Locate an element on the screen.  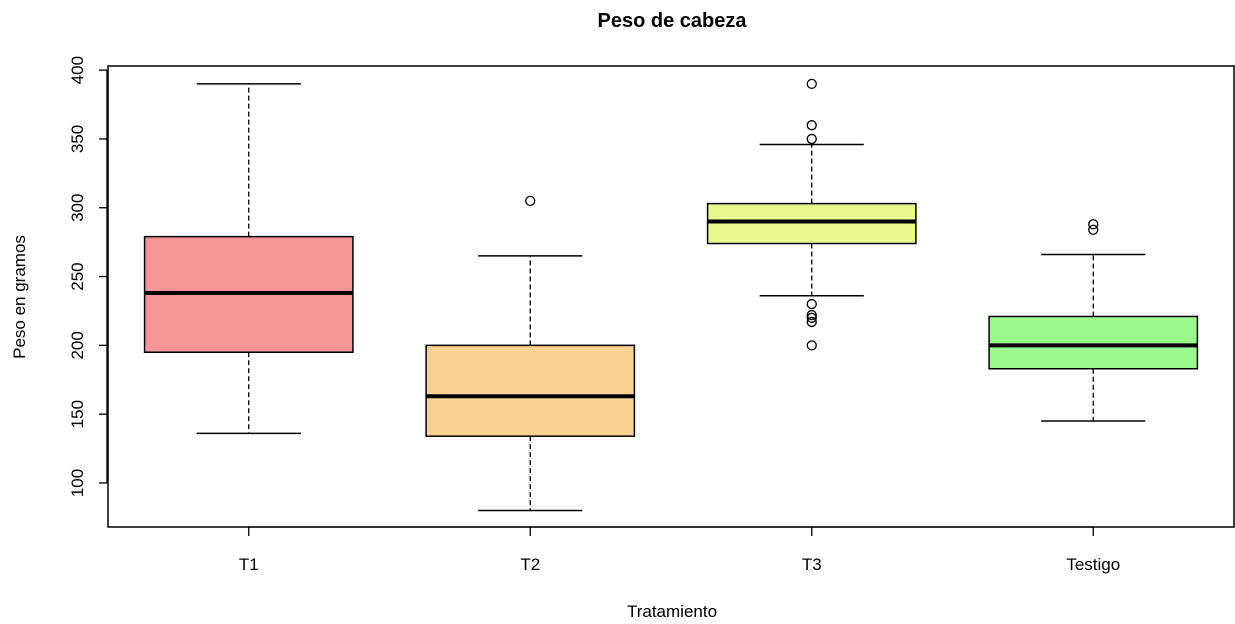
y-axis: 100 150 200 250 300 350 400 is located at coordinates (88, 276).